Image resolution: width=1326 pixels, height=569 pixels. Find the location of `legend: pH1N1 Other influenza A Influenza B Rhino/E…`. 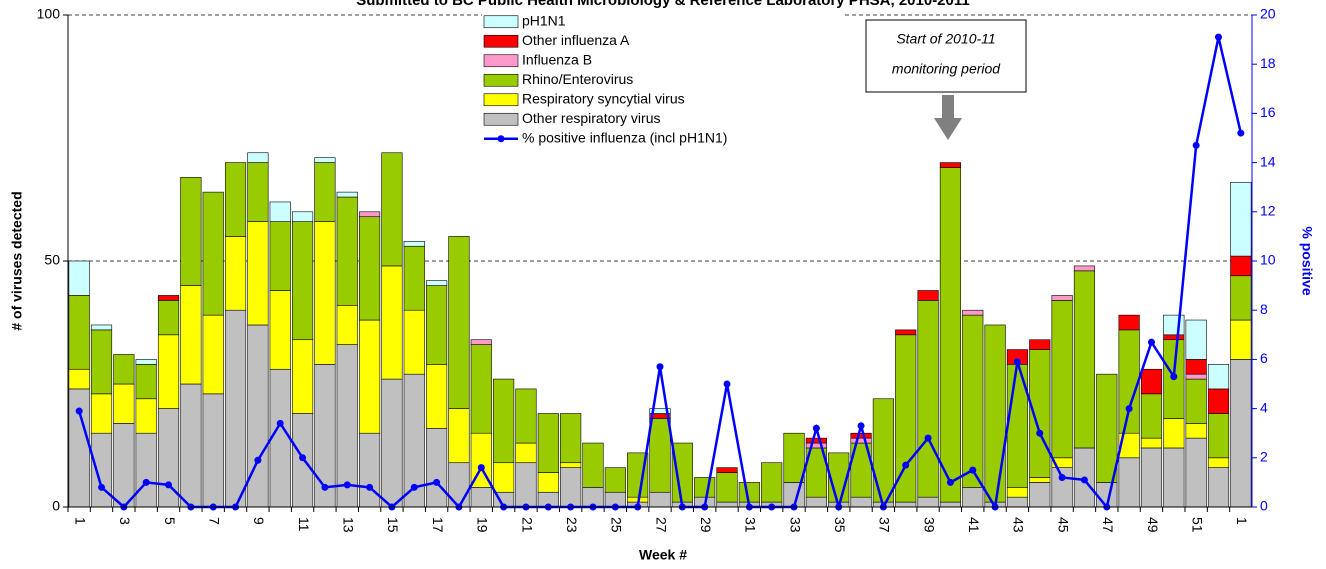

legend: pH1N1 Other influenza A Influenza B Rhino/E… is located at coordinates (662, 79).